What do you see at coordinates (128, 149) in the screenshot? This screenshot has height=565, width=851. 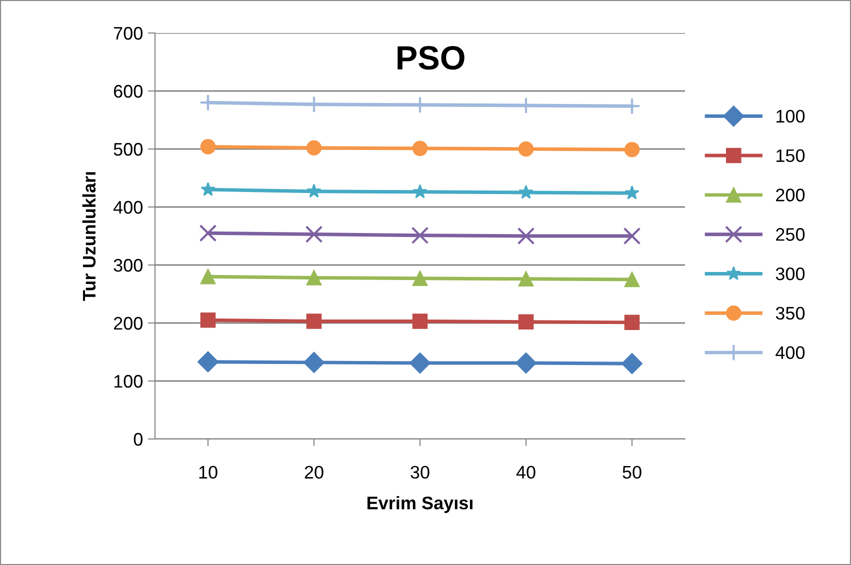 I see `y-tick-label: 500` at bounding box center [128, 149].